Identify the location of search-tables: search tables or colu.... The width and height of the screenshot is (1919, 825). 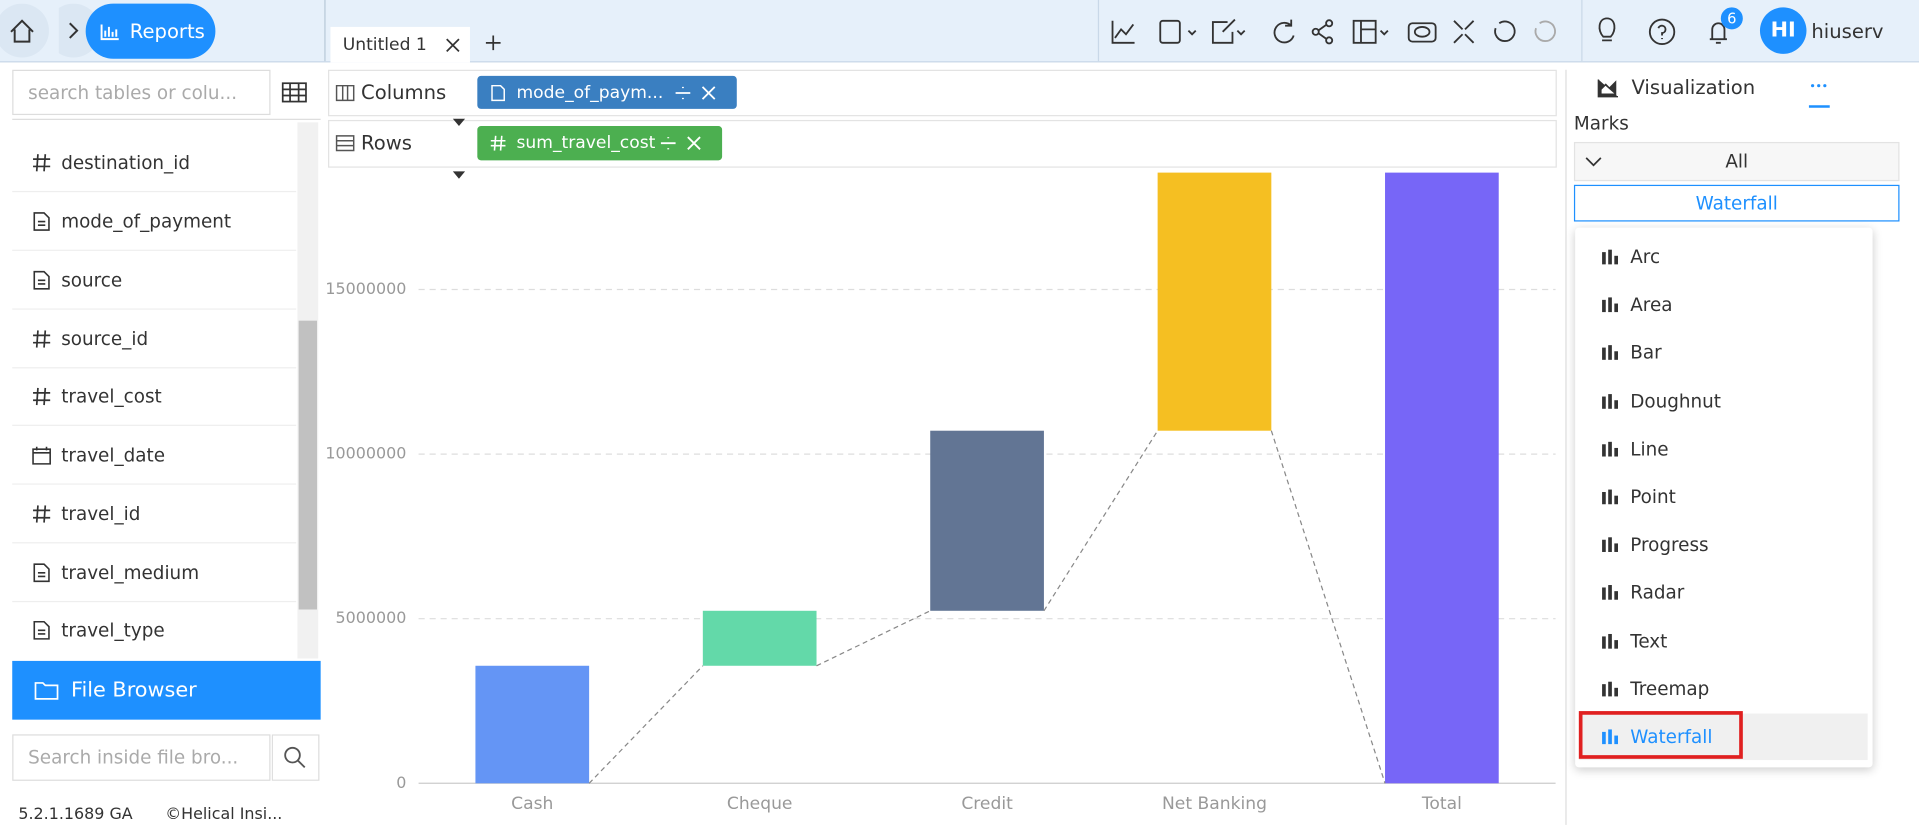
(141, 92).